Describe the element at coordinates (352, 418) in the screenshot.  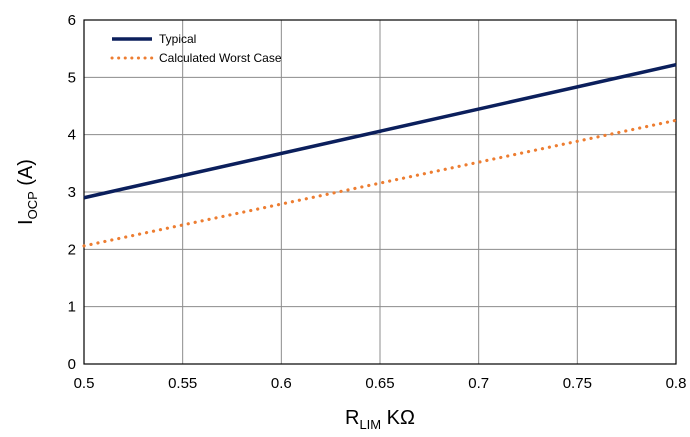
I see `x-axis-label-main: R` at that location.